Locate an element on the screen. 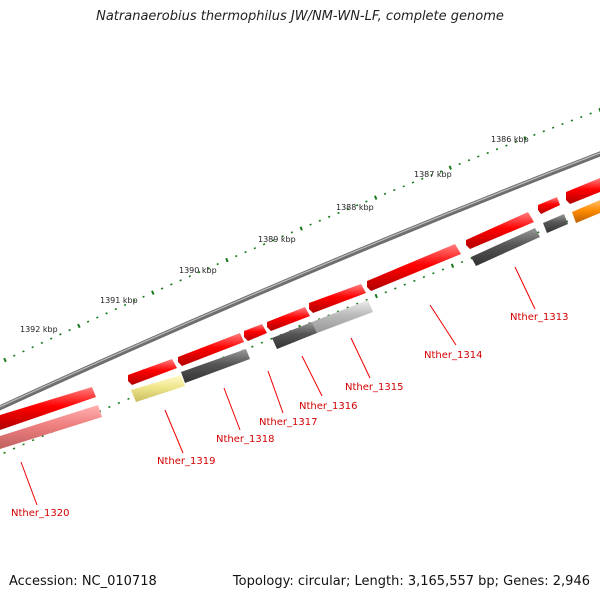  ruler-label: 1387 kbp is located at coordinates (433, 174).